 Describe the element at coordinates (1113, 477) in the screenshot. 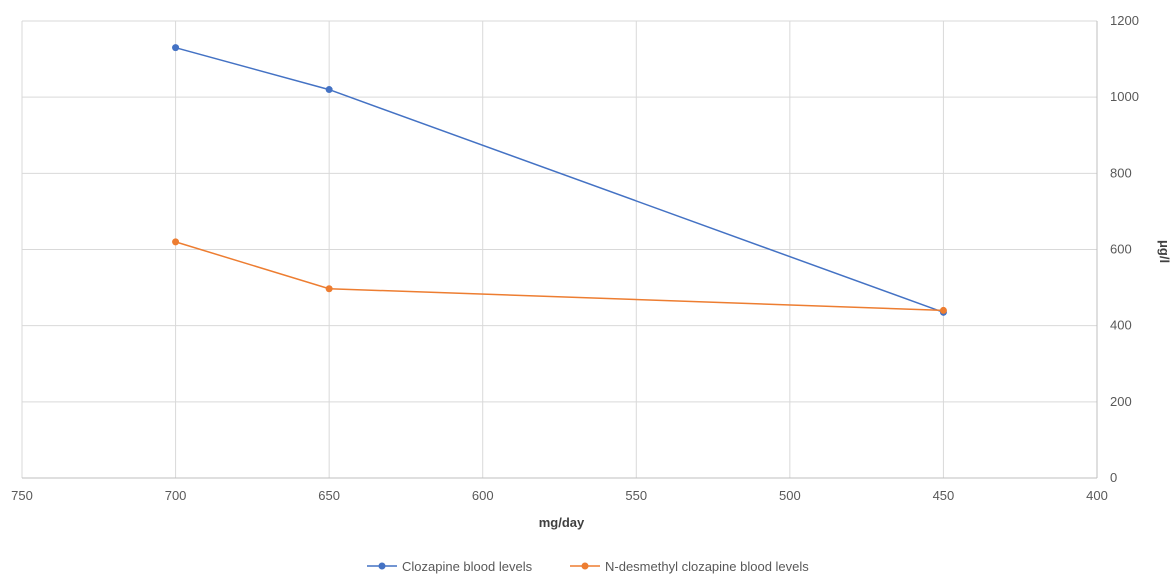

I see `y-tick-label: 0` at that location.